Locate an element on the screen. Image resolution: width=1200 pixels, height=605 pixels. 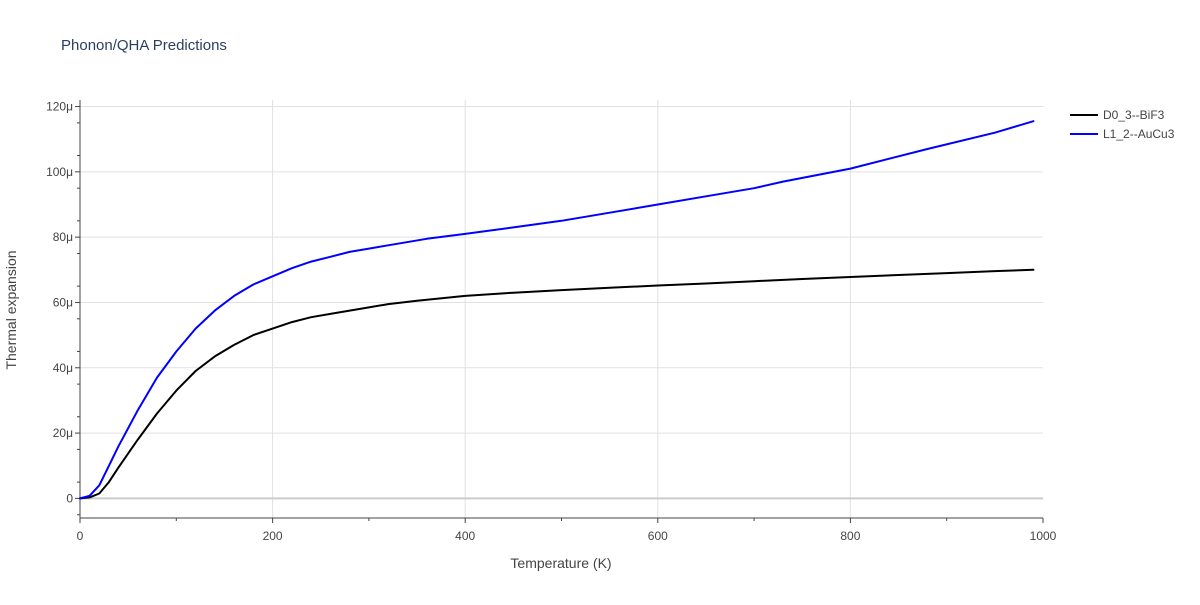
x-tick-label: 200 is located at coordinates (273, 536).